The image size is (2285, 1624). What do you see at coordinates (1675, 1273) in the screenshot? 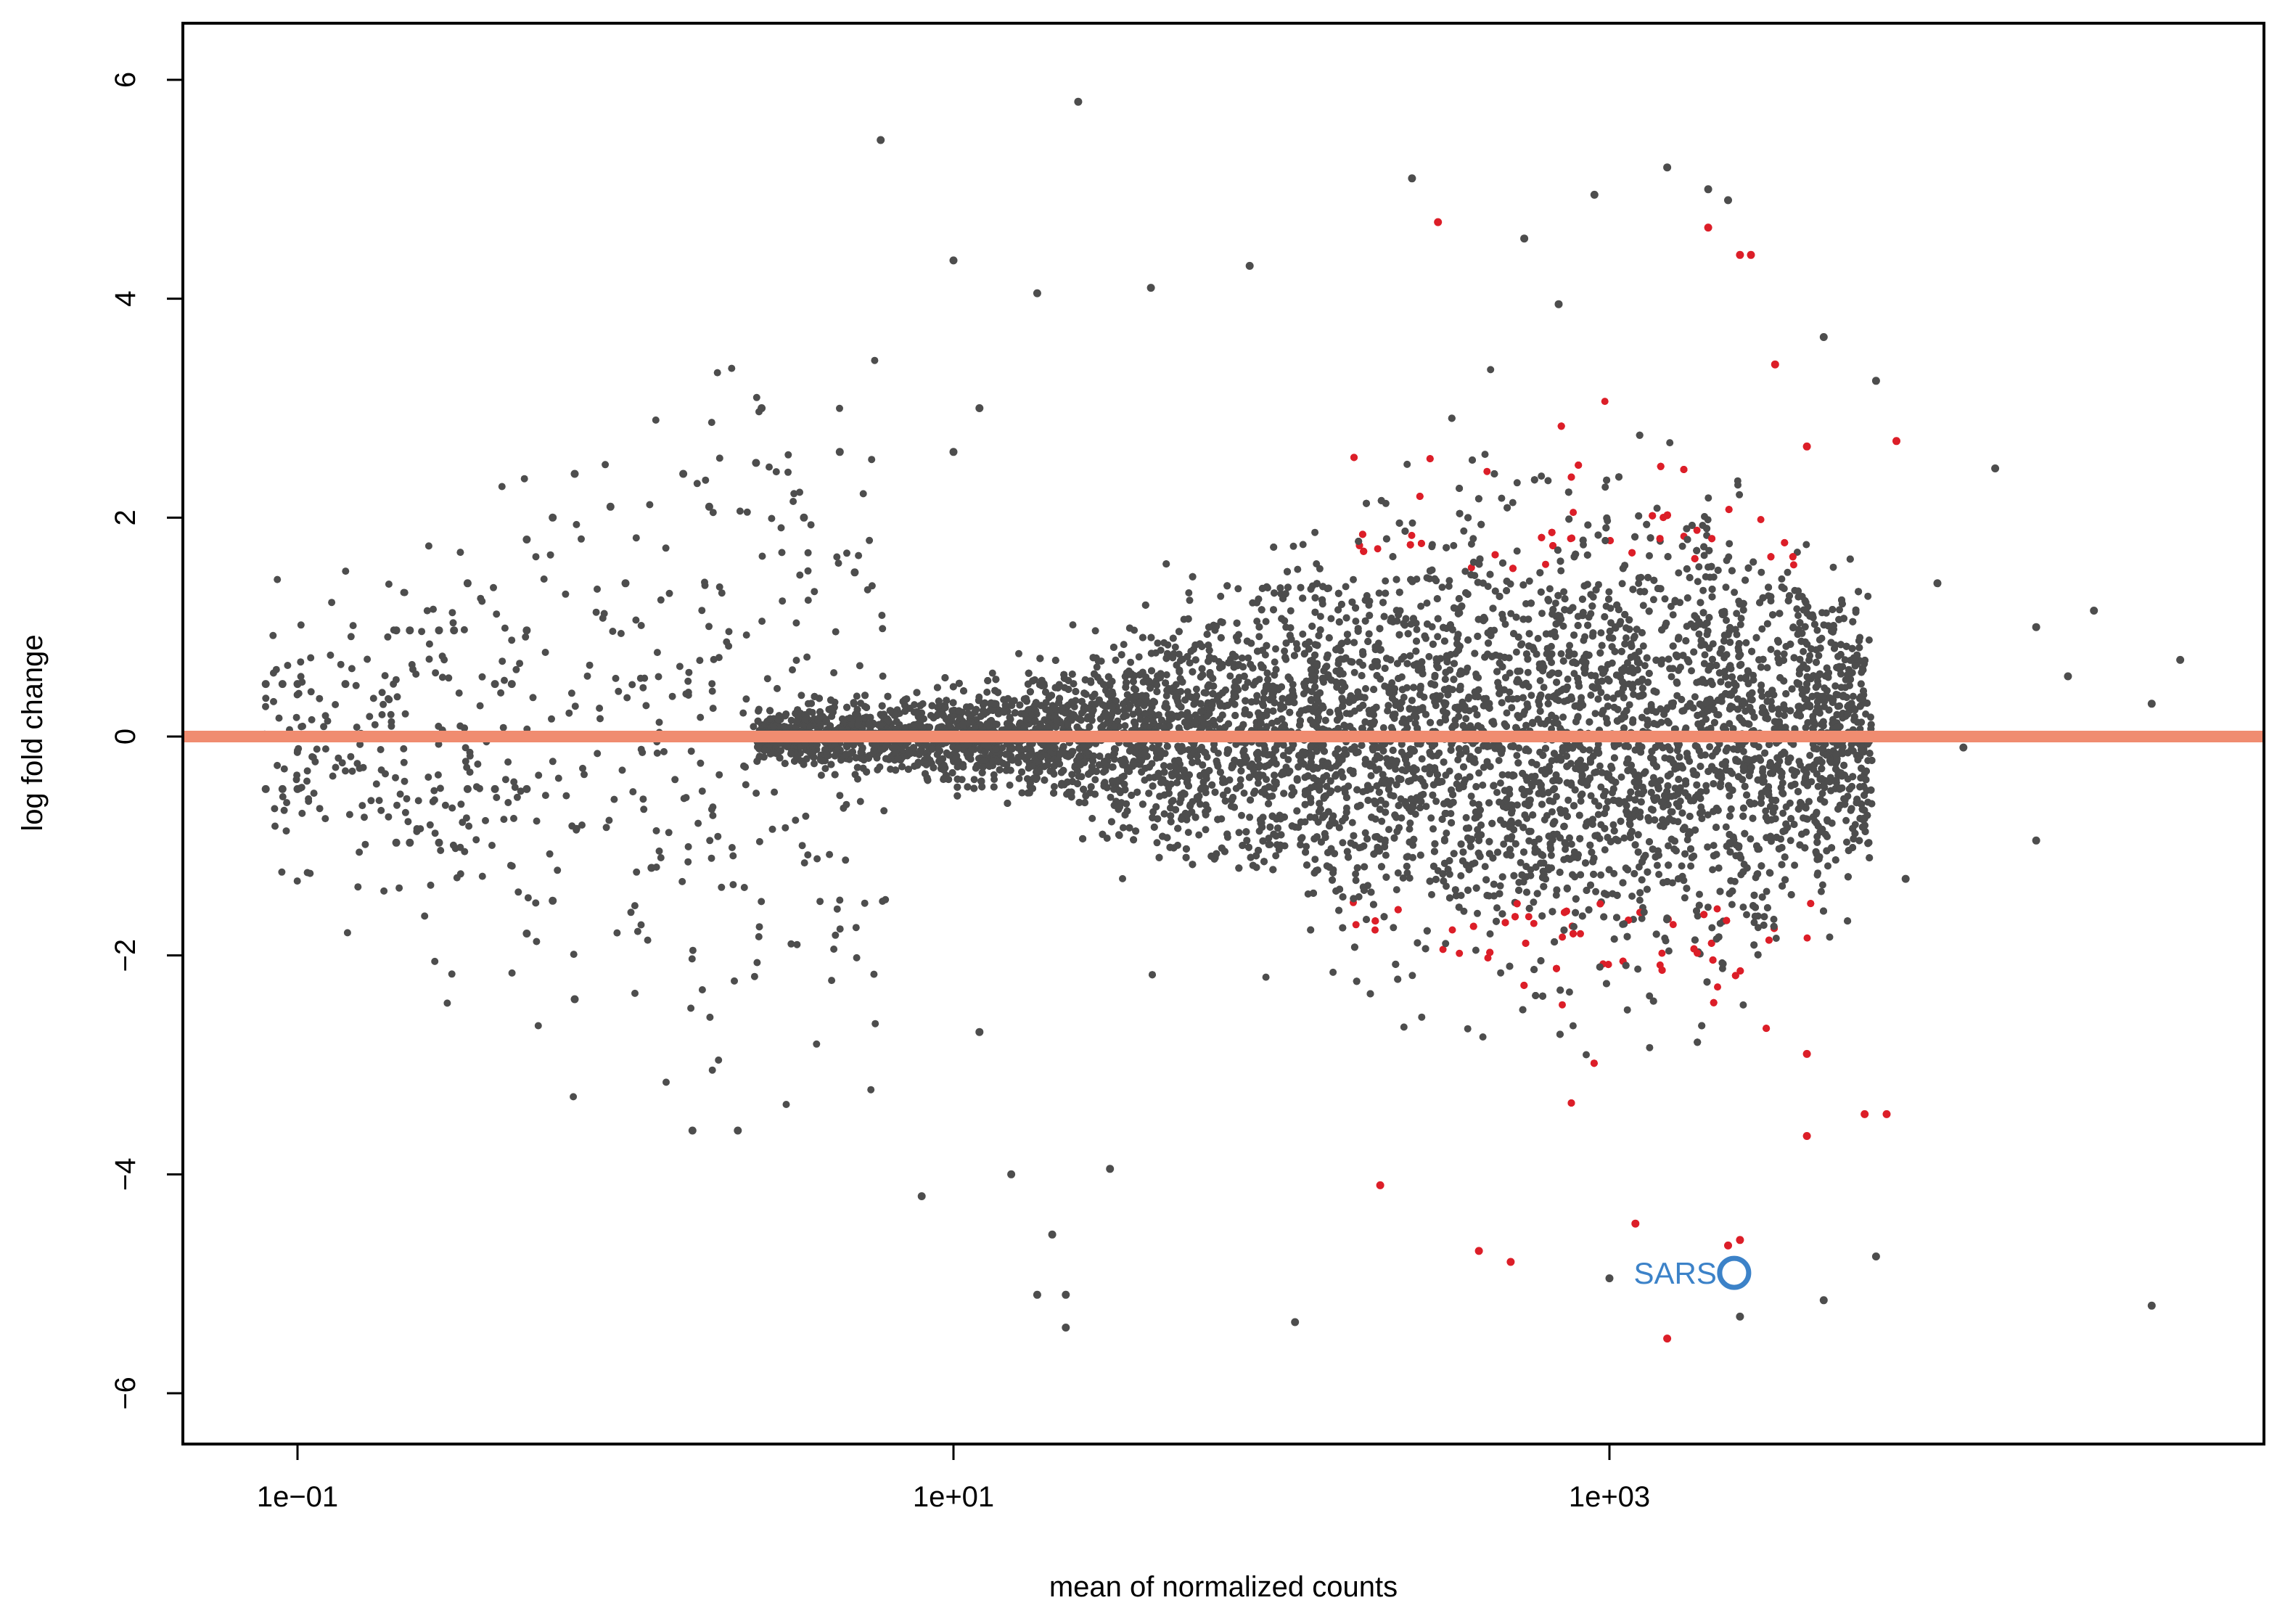
I see `annotation-label-sars: SARS` at bounding box center [1675, 1273].